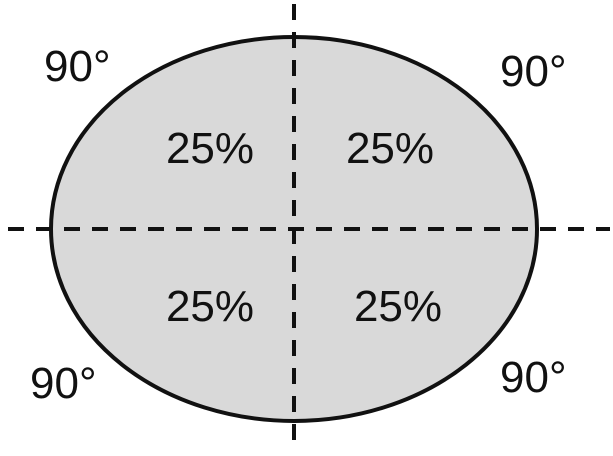 This screenshot has width=613, height=456. I want to click on quadrant-bottom-left-angle: 90°, so click(63, 383).